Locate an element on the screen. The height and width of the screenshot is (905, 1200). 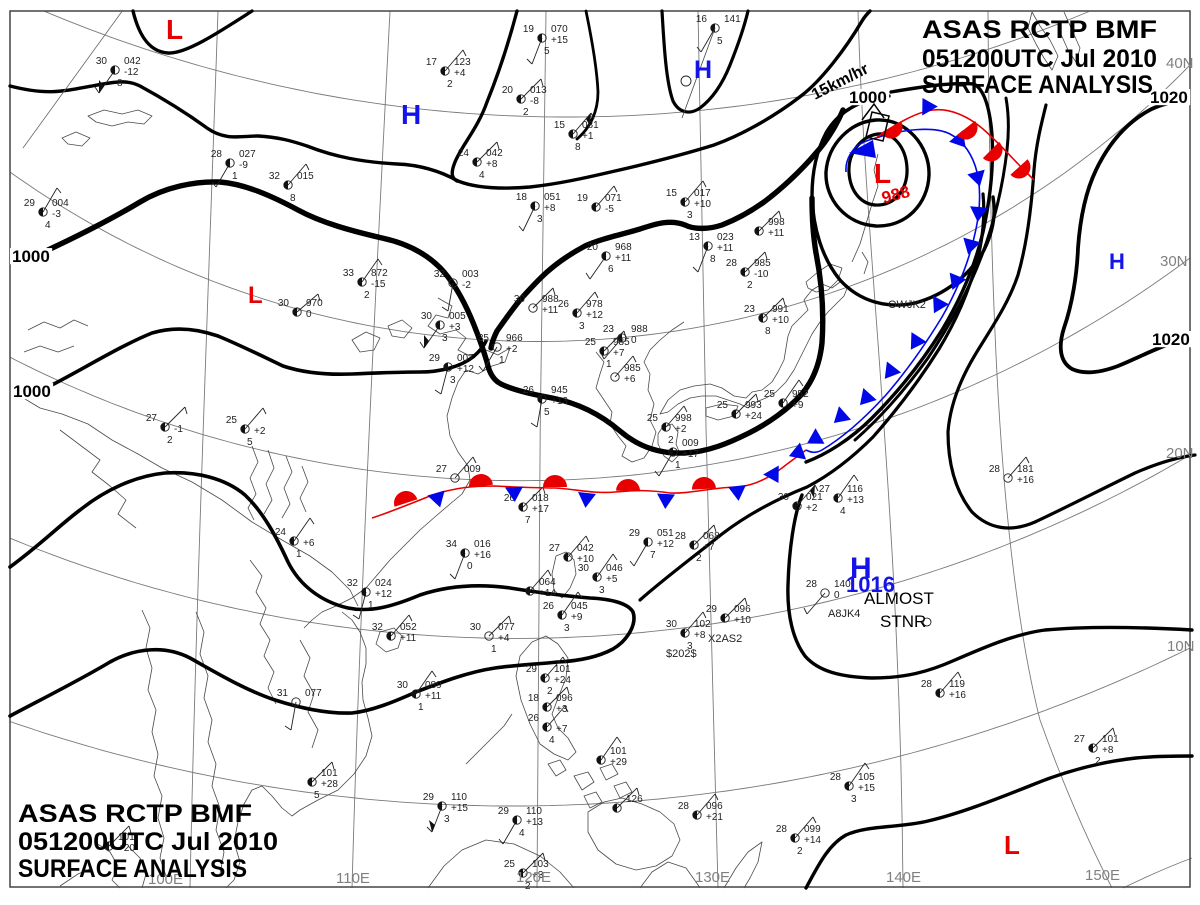
svg-text: -9 is located at coordinates (243, 165).